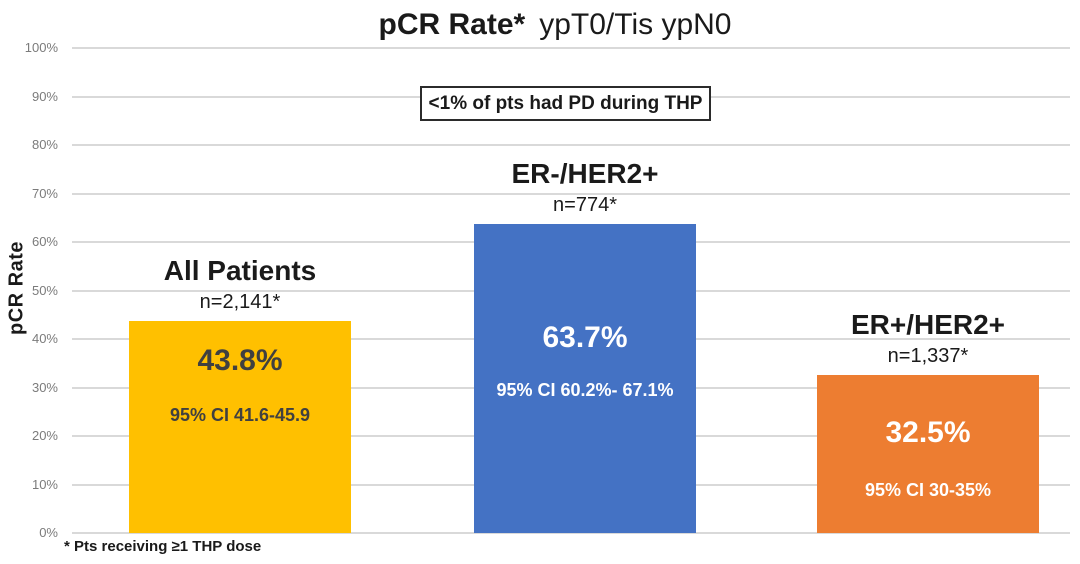 The image size is (1080, 564). What do you see at coordinates (44, 484) in the screenshot?
I see `y-tick-label-10: 10%` at bounding box center [44, 484].